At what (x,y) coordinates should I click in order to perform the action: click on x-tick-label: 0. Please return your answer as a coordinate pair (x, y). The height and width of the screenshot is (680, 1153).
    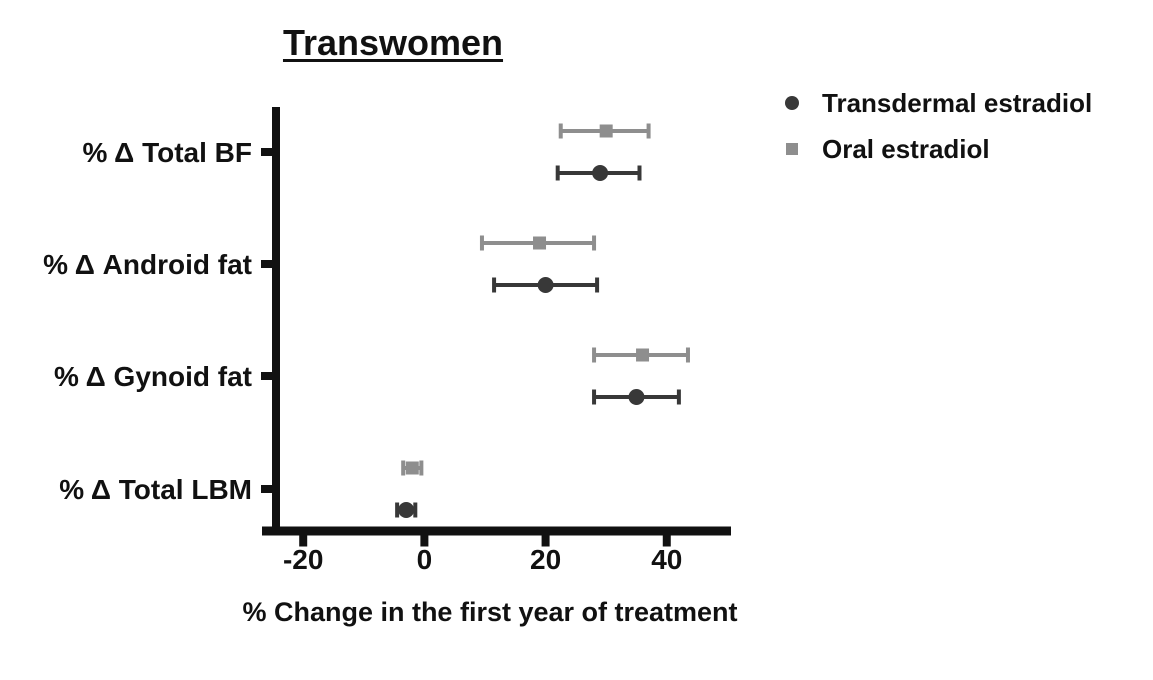
    Looking at the image, I should click on (425, 559).